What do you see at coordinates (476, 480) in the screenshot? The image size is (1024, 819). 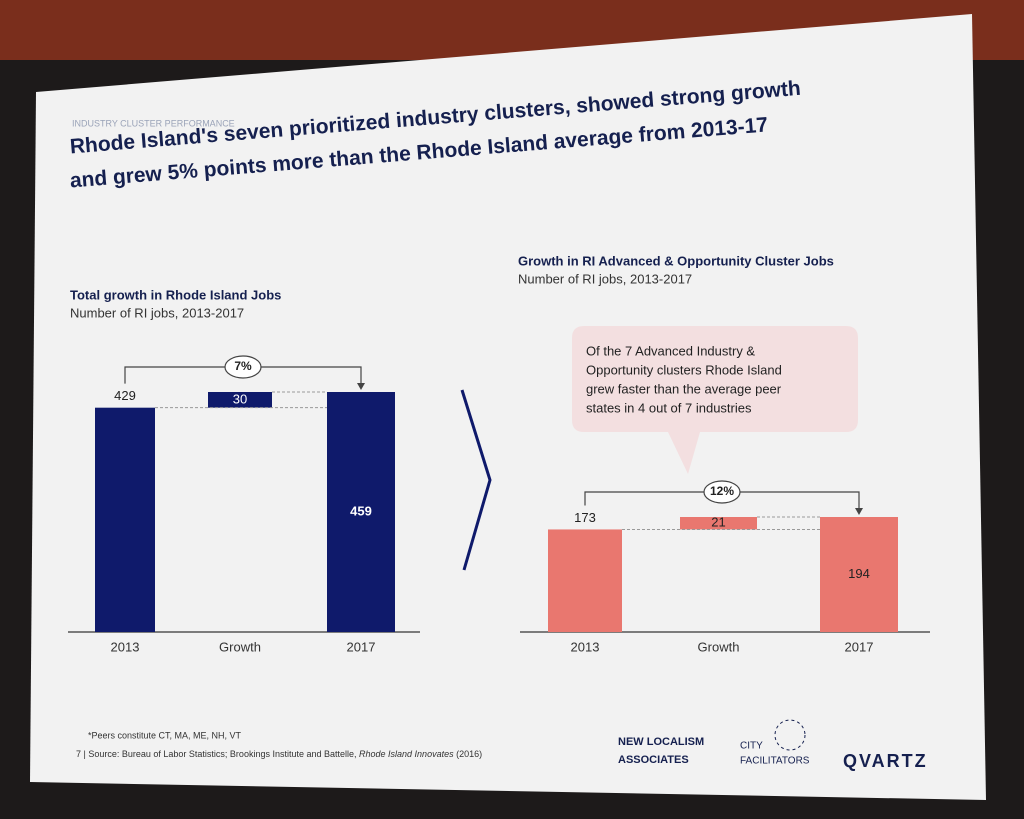 I see `chevron` at bounding box center [476, 480].